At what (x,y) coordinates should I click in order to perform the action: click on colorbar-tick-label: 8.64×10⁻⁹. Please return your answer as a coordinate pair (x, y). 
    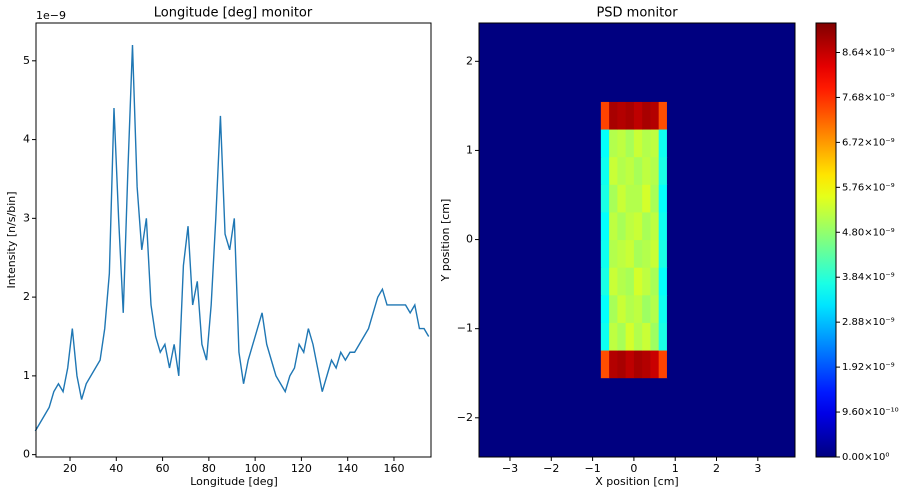
    Looking at the image, I should click on (868, 52).